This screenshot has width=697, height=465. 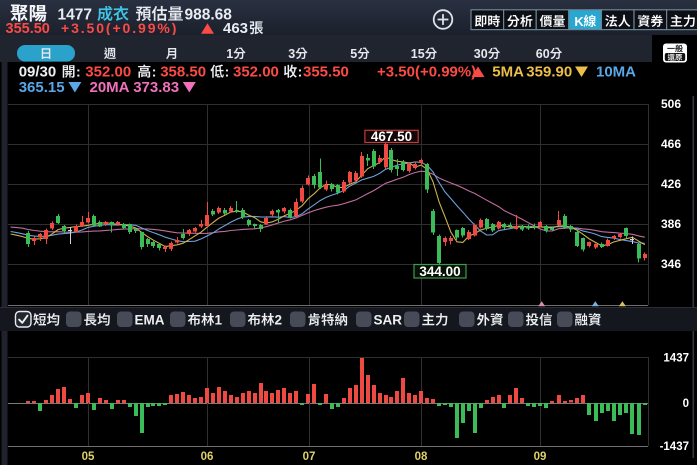 What do you see at coordinates (156, 87) in the screenshot?
I see `svg-text: 373.83` at bounding box center [156, 87].